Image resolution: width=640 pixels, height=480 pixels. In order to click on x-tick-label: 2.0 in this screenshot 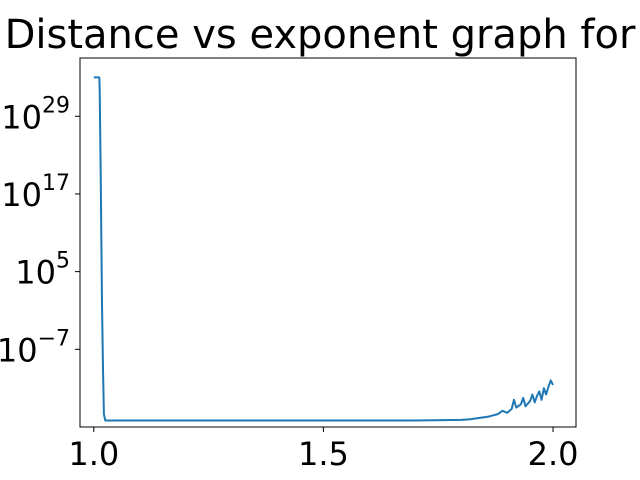, I will do `click(553, 454)`.